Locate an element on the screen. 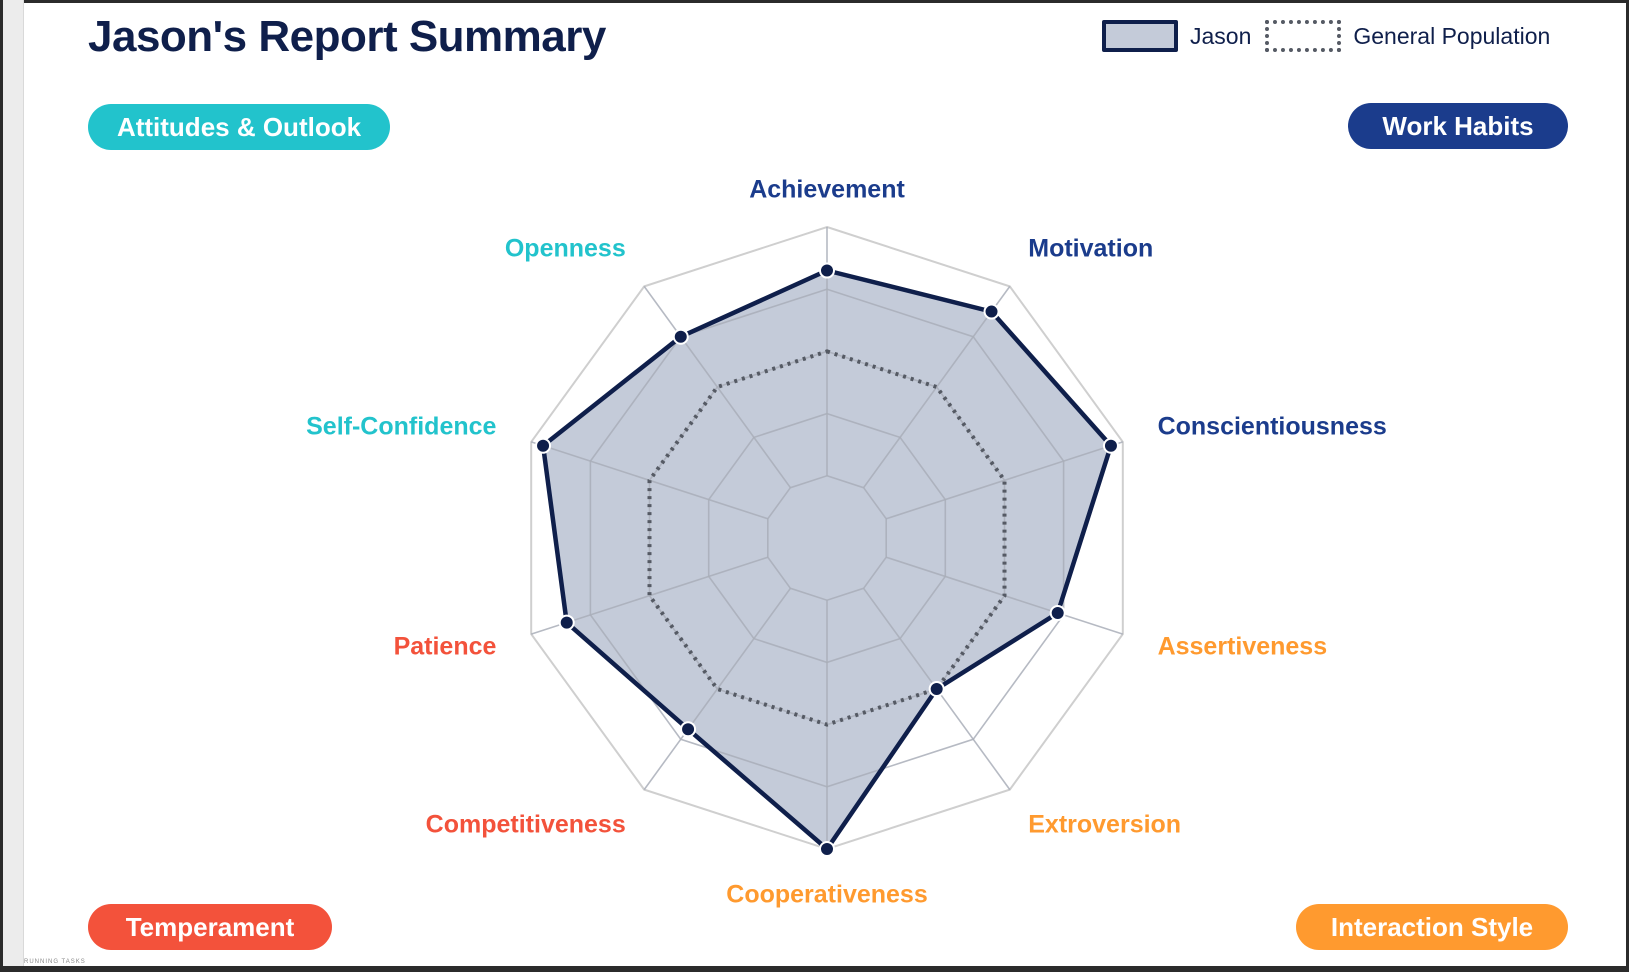 Image resolution: width=1629 pixels, height=972 pixels. window-frame-right is located at coordinates (1627, 486).